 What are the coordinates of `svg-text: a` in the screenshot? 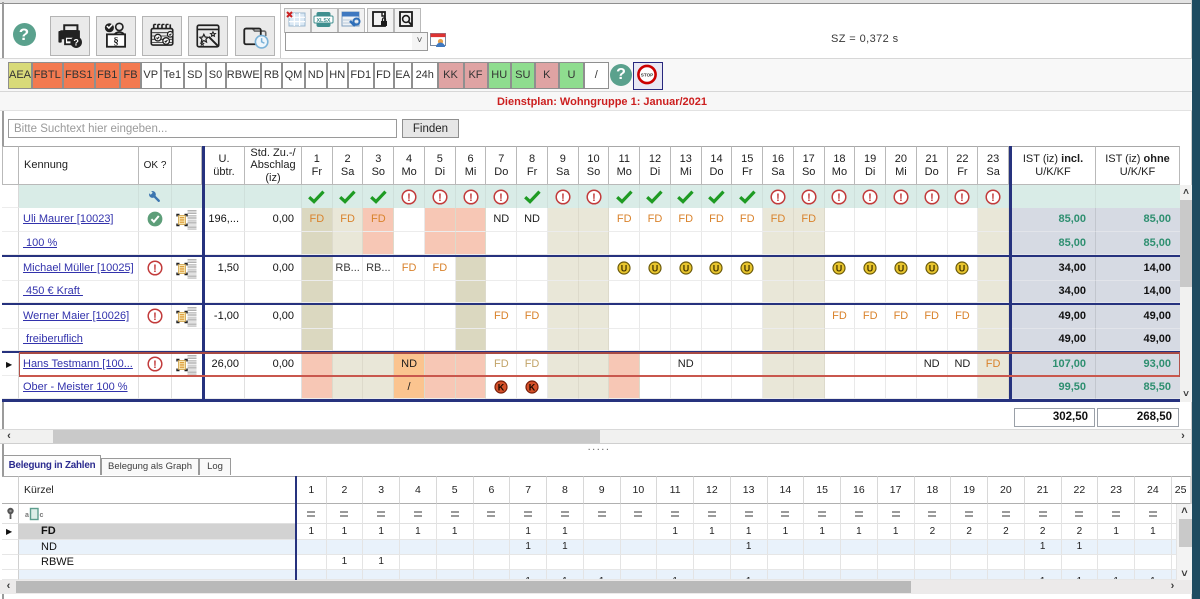 It's located at (27, 515).